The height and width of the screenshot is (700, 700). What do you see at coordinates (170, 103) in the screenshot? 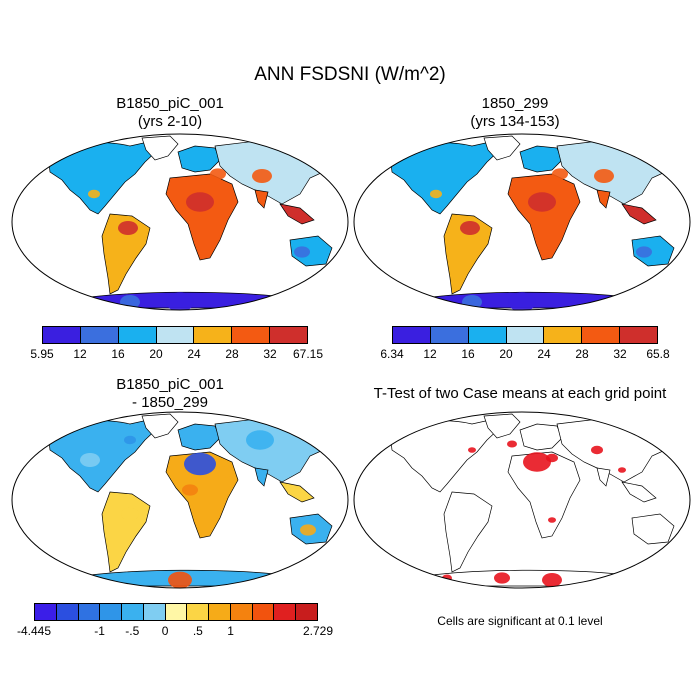
I see `panel-title-line1: B1850_piC_001` at bounding box center [170, 103].